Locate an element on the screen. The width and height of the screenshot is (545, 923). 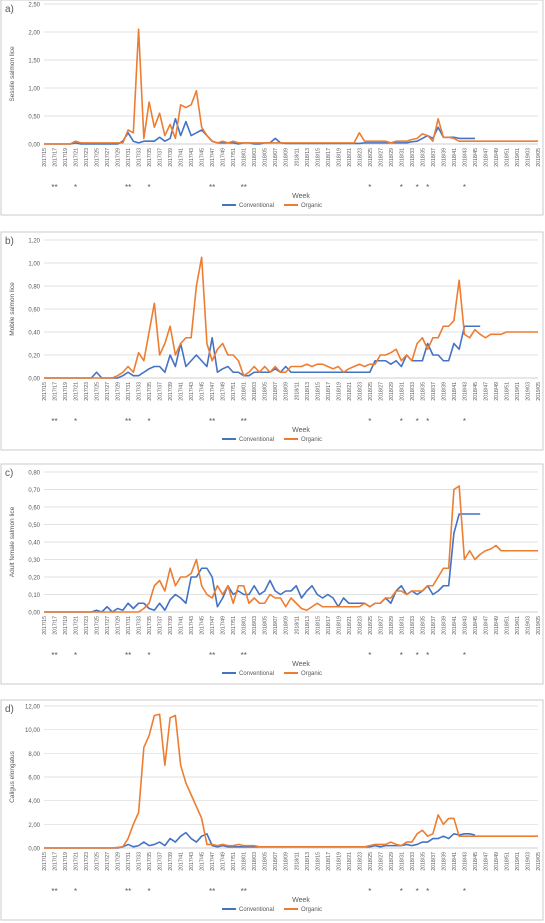
x-tick-label: 2018/23 is located at coordinates (360, 157).